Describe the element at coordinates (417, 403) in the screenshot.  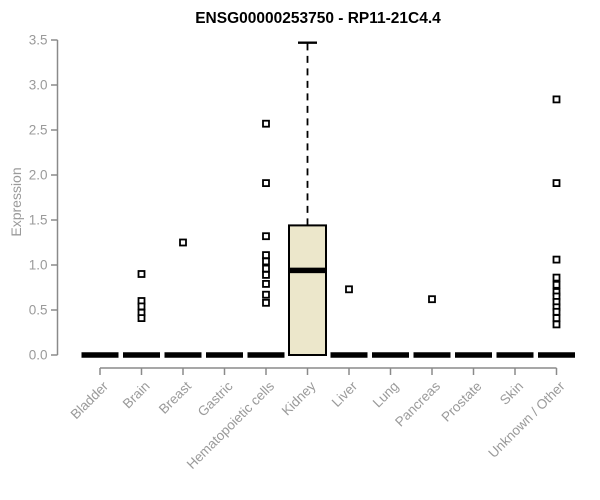
I see `x-category-label: Pancreas` at that location.